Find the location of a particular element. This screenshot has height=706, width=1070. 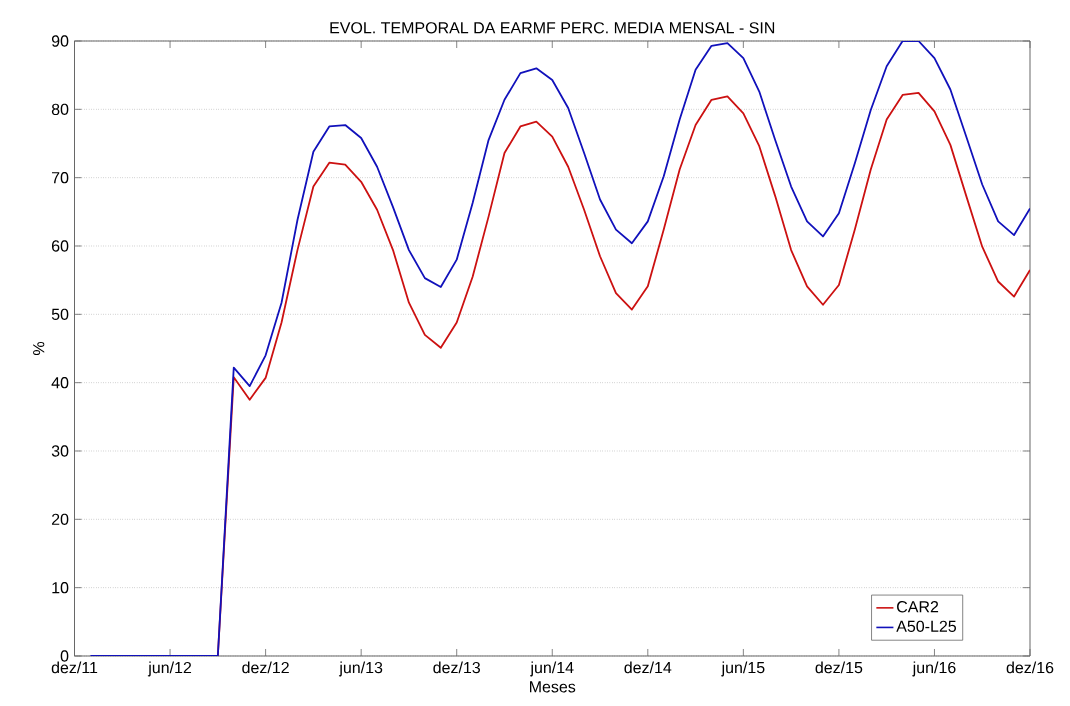

legend-label: CAR2 is located at coordinates (918, 607).